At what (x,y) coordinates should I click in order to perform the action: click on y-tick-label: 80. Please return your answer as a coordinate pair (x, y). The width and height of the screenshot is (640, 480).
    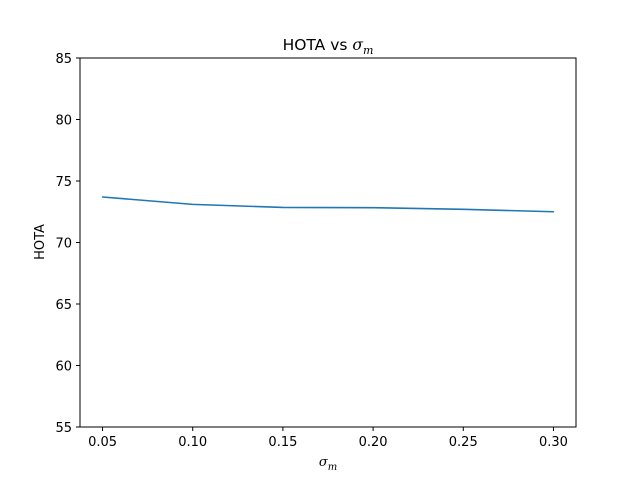
    Looking at the image, I should click on (63, 121).